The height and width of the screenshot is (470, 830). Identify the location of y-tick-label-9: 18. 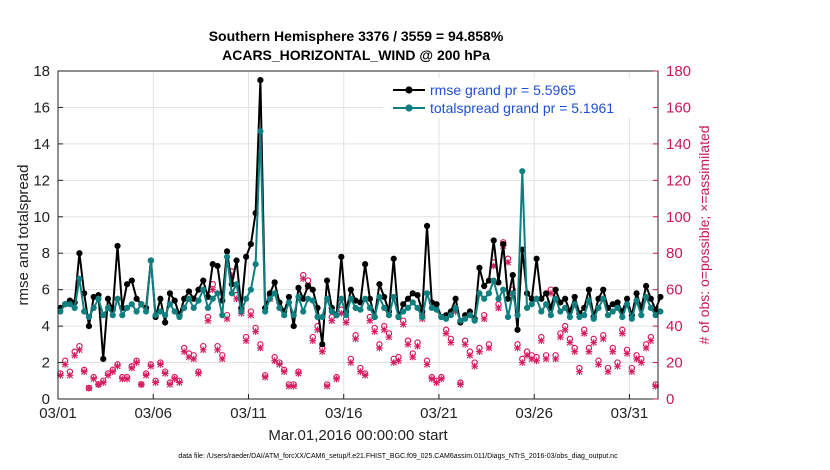
(41, 71).